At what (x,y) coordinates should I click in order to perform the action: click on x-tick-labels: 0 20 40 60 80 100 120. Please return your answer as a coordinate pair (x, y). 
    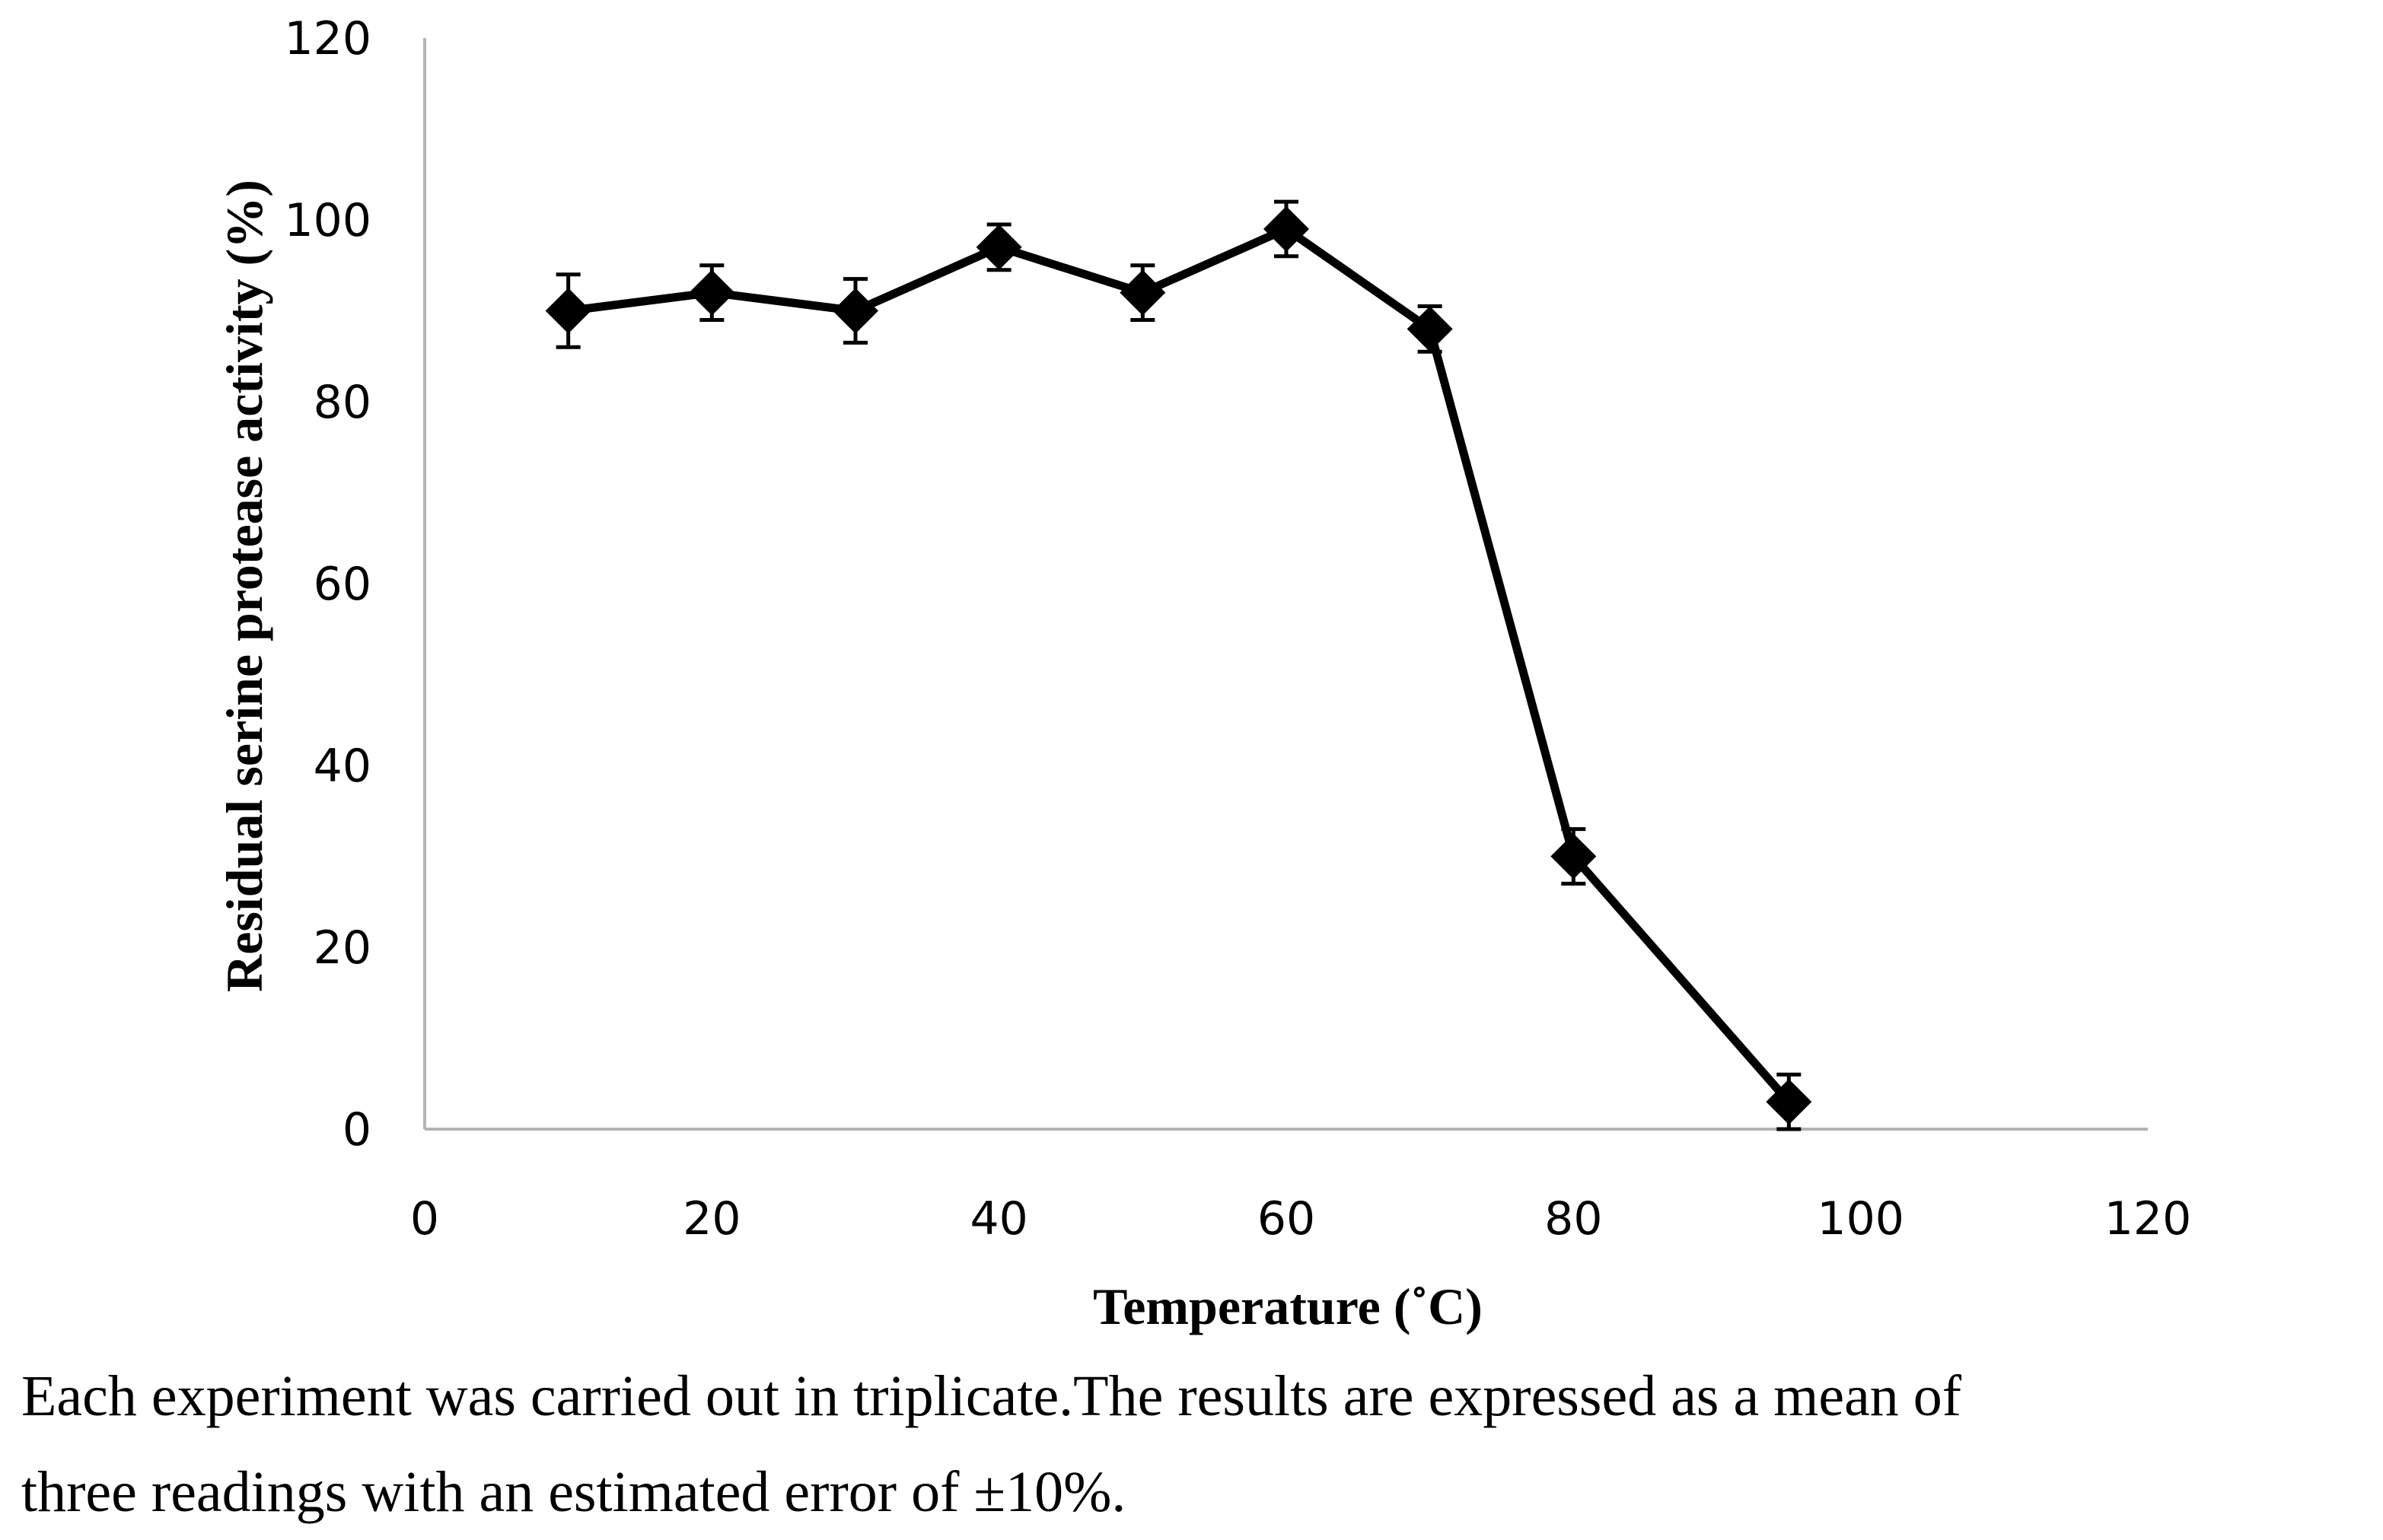
    Looking at the image, I should click on (1300, 1219).